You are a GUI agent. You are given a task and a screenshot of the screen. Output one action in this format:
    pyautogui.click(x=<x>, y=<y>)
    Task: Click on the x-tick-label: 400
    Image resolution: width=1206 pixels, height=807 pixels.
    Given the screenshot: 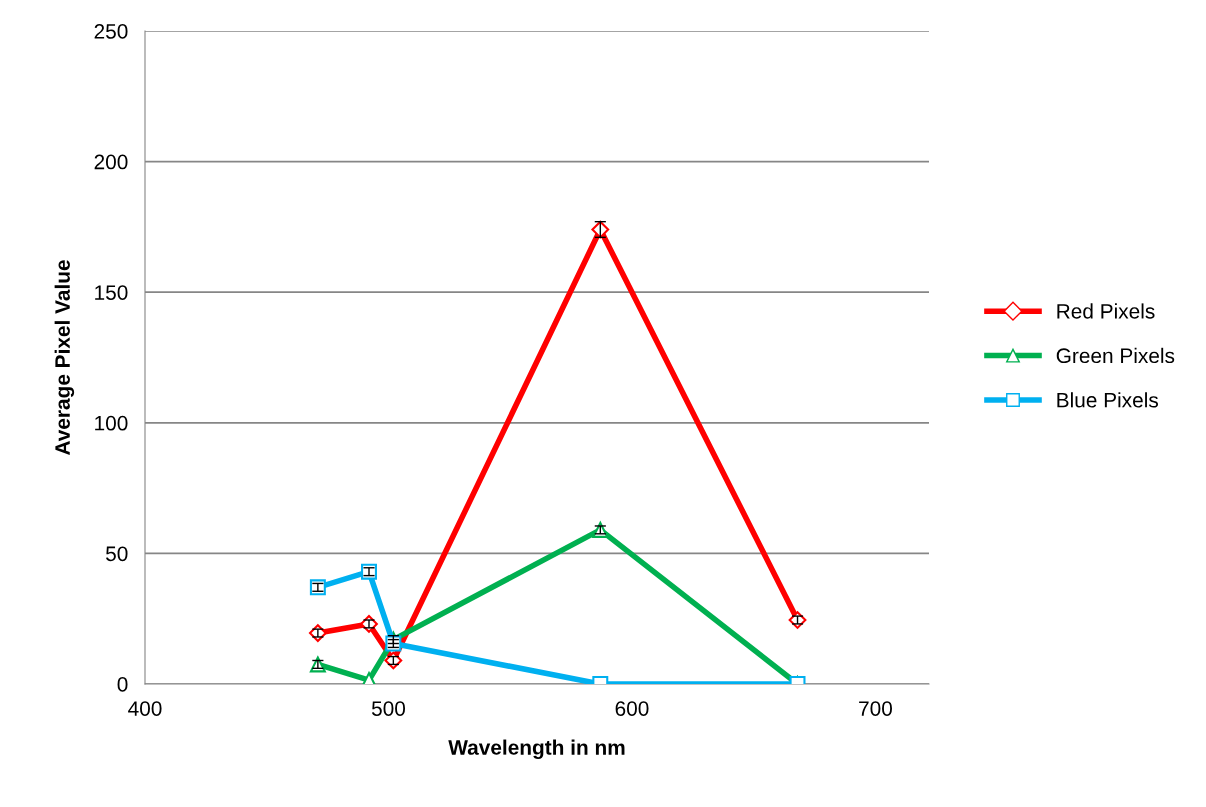 What is the action you would take?
    pyautogui.click(x=145, y=708)
    